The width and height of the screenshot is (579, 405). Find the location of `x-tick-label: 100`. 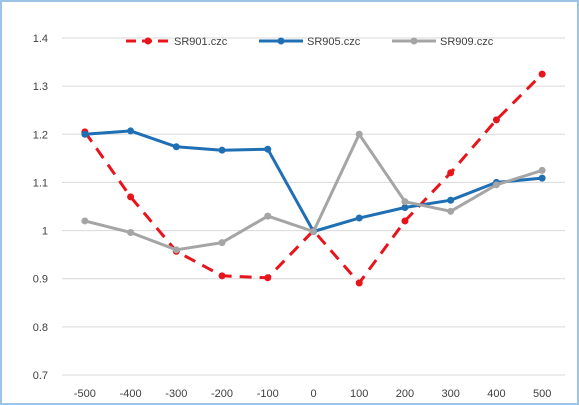

x-tick-label: 100 is located at coordinates (359, 394).